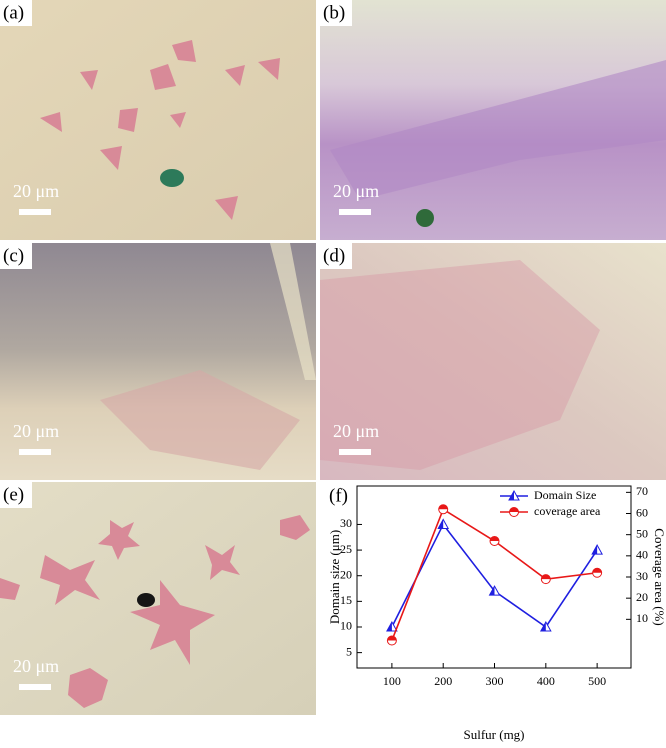  I want to click on y-tick-label: 20, so click(346, 574).